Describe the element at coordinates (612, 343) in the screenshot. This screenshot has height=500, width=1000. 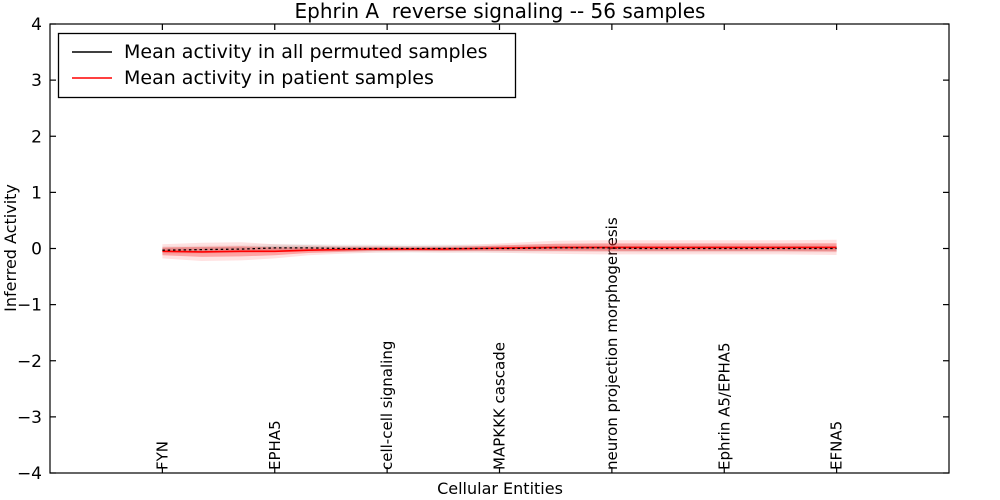
I see `x-tick-label: neuron projection morphogenesis` at that location.